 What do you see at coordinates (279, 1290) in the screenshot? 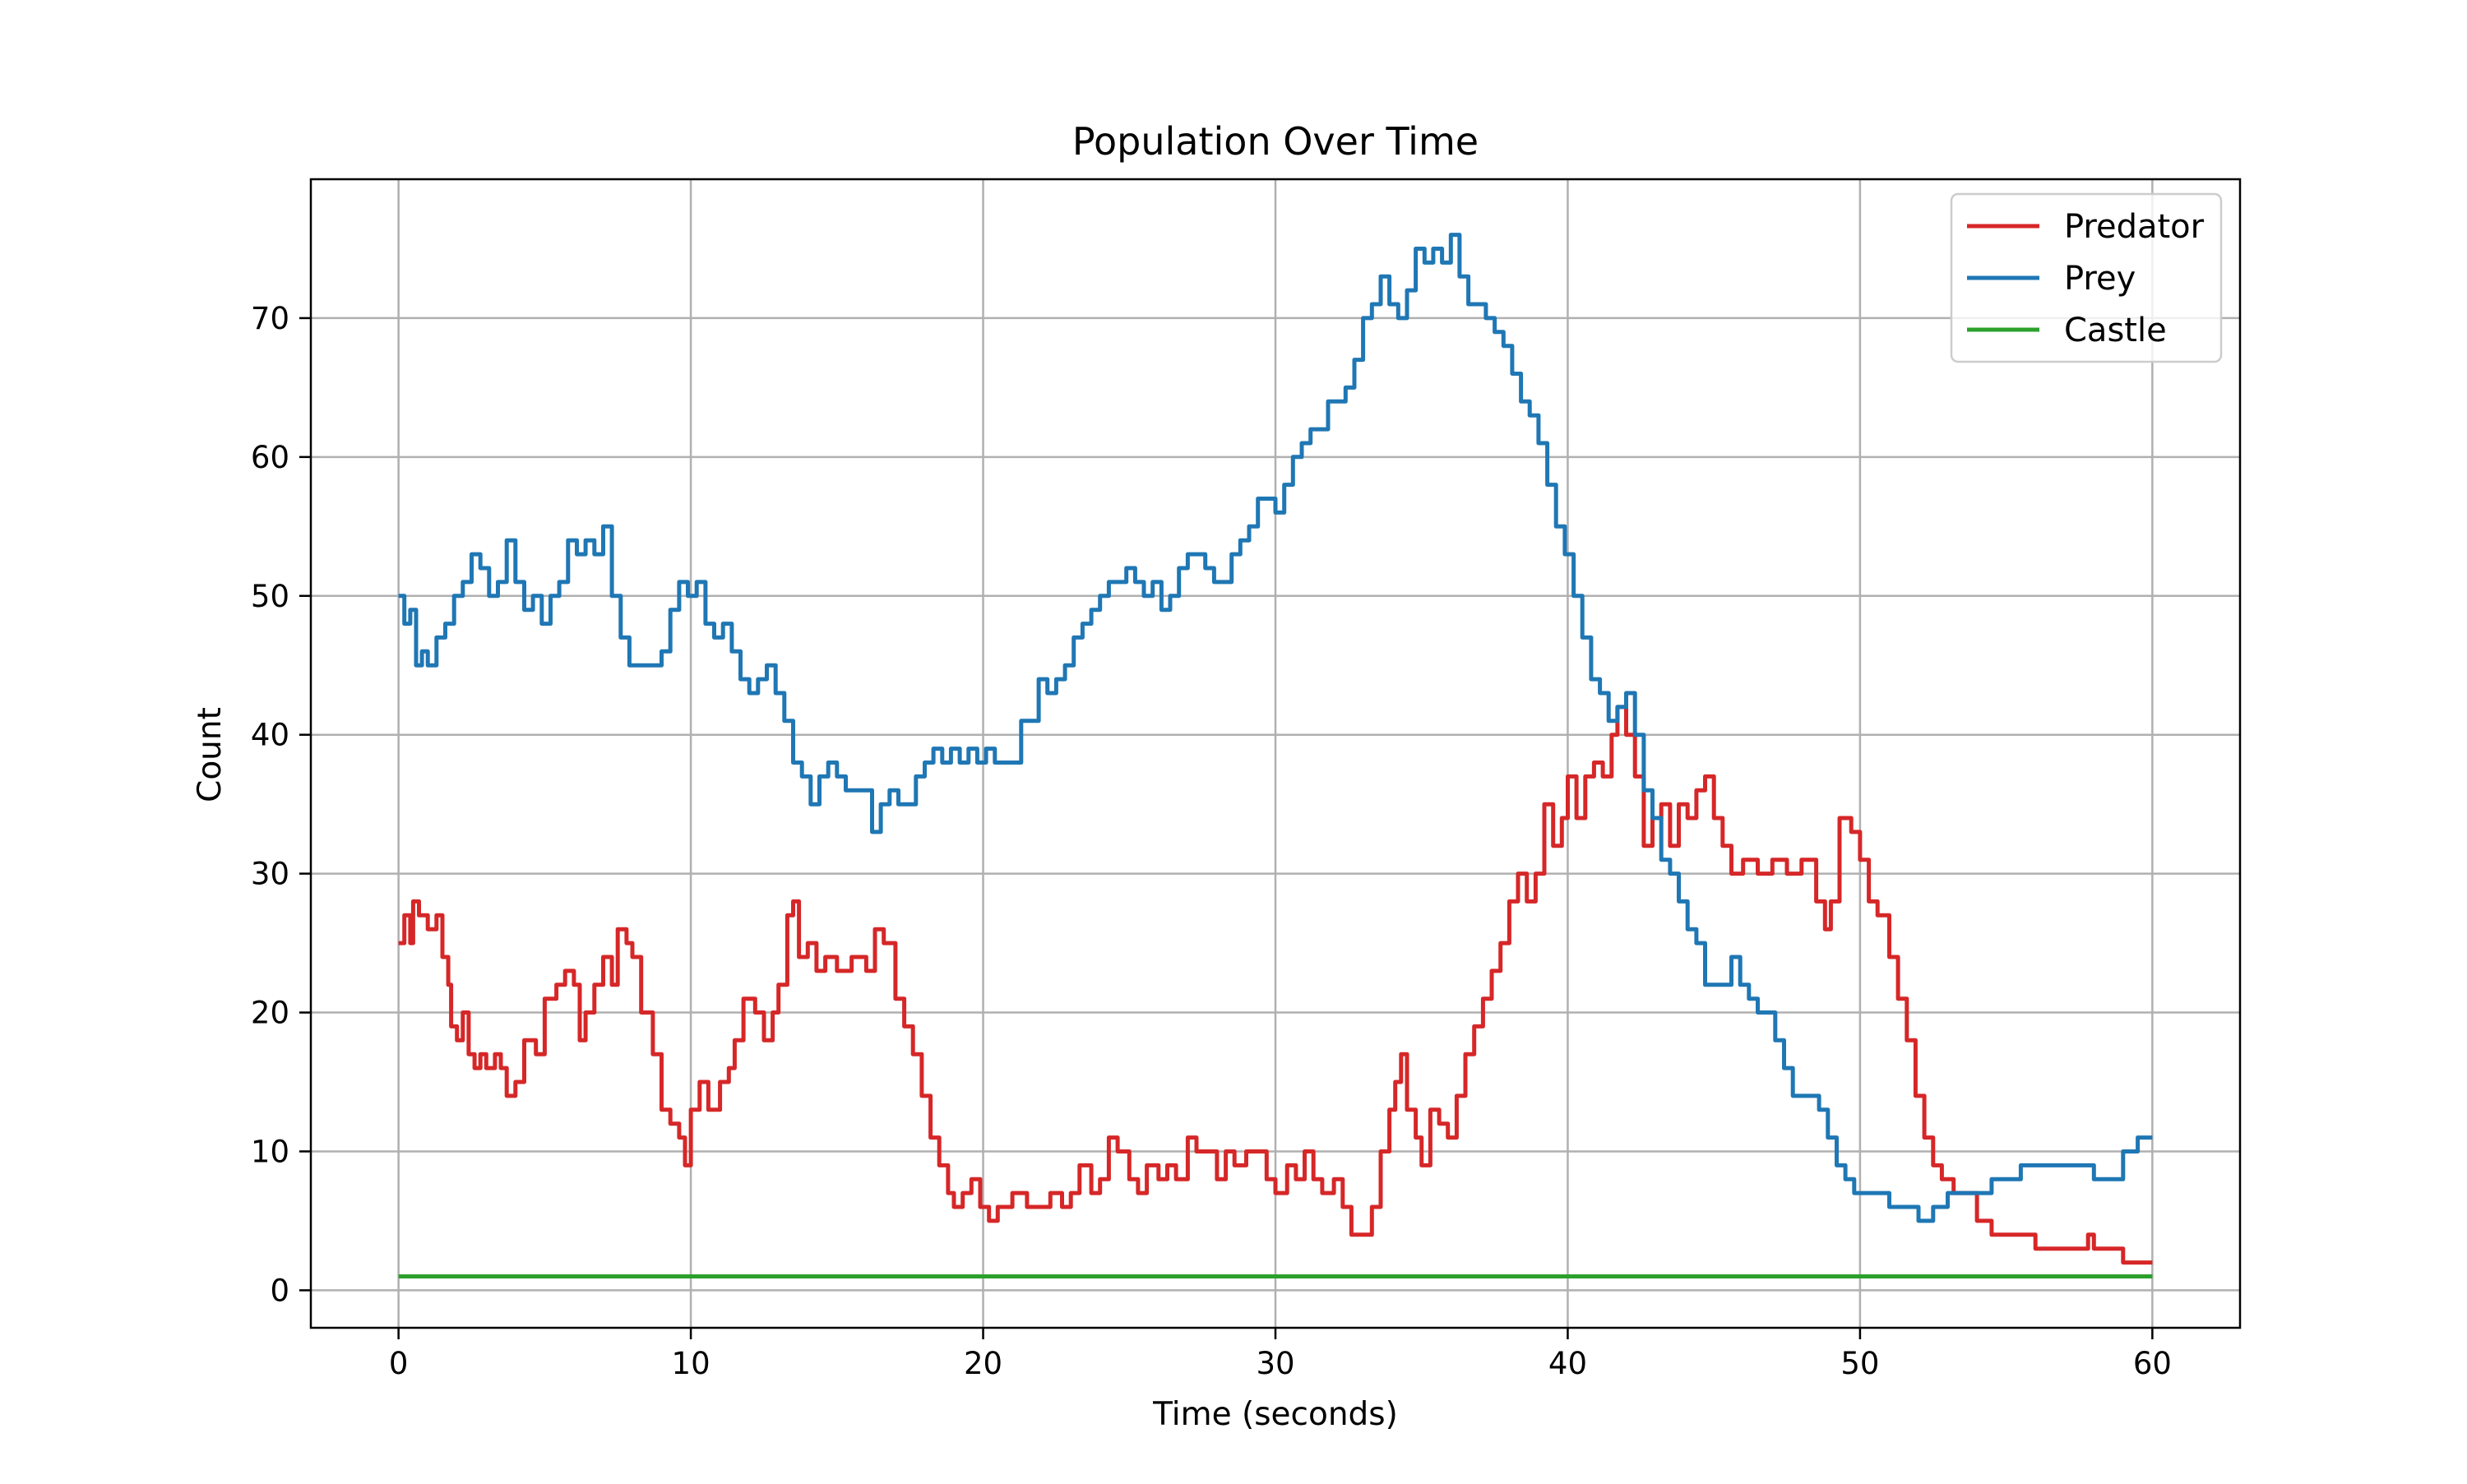
I see `y-tick-label: 0` at bounding box center [279, 1290].